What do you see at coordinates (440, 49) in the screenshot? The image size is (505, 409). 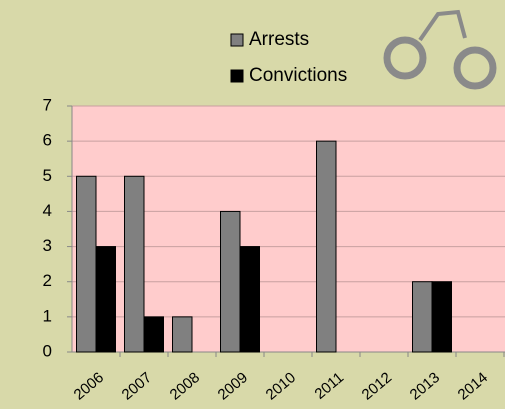 I see `handcuffs-icon` at bounding box center [440, 49].